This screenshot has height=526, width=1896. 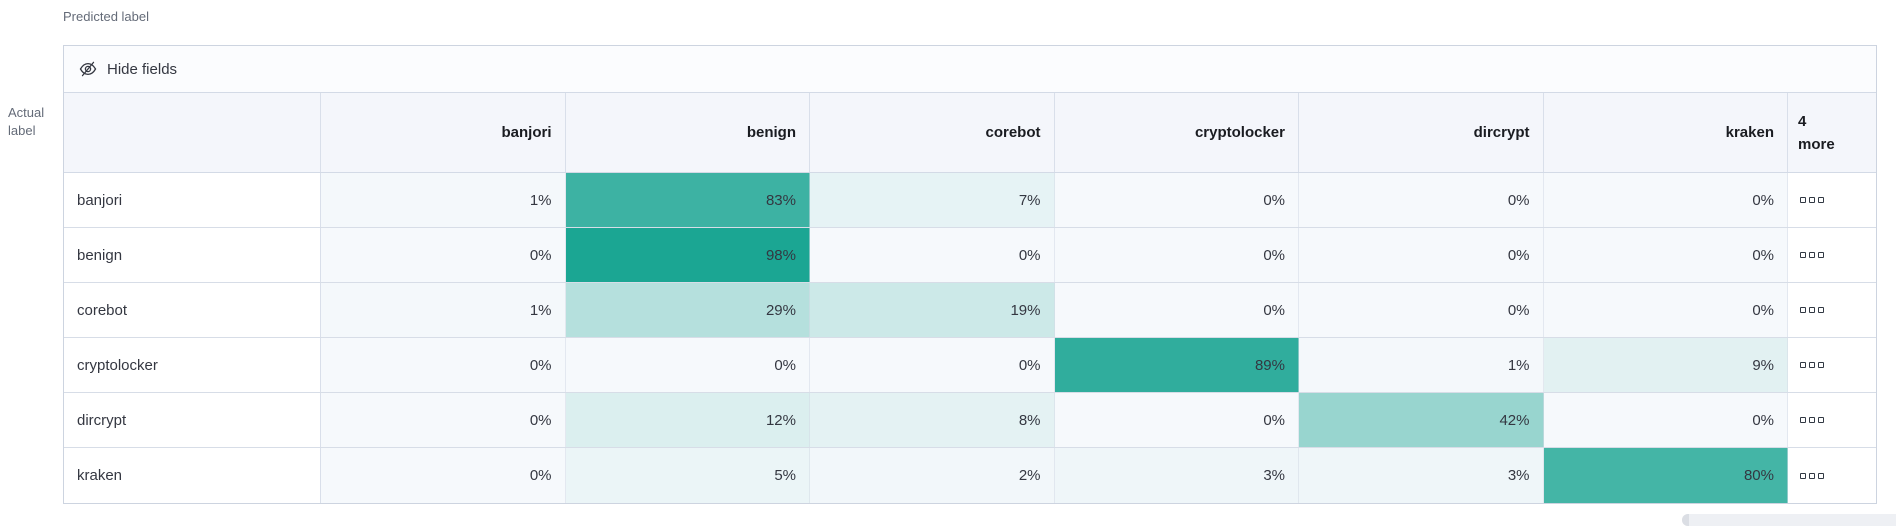 I want to click on cell-cryptolocker-cryptolocker: 89%, so click(x=1176, y=365).